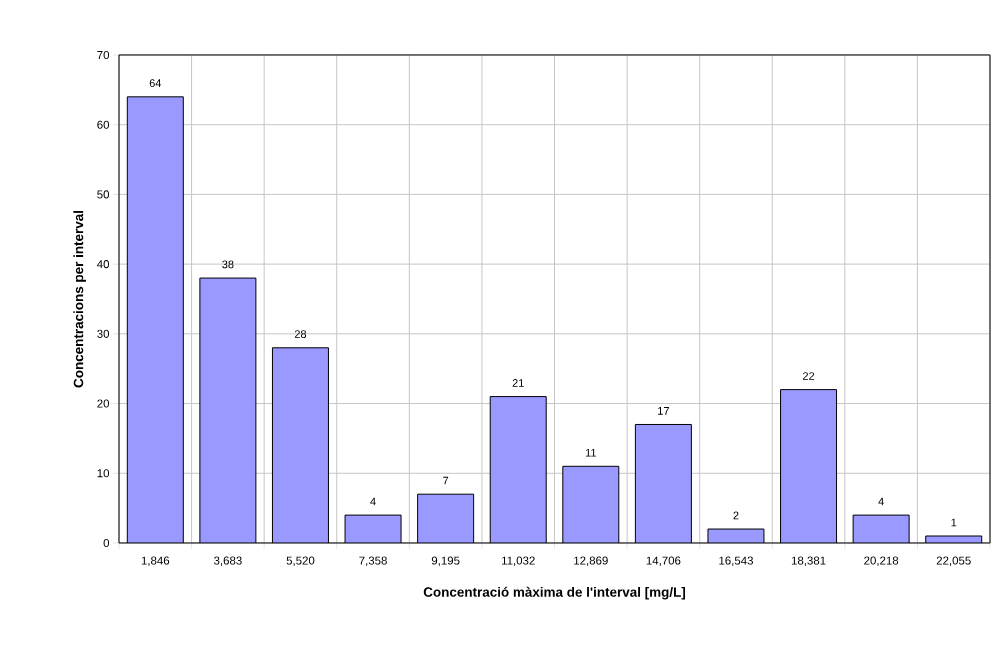  What do you see at coordinates (103, 124) in the screenshot?
I see `y-tick-label: 60` at bounding box center [103, 124].